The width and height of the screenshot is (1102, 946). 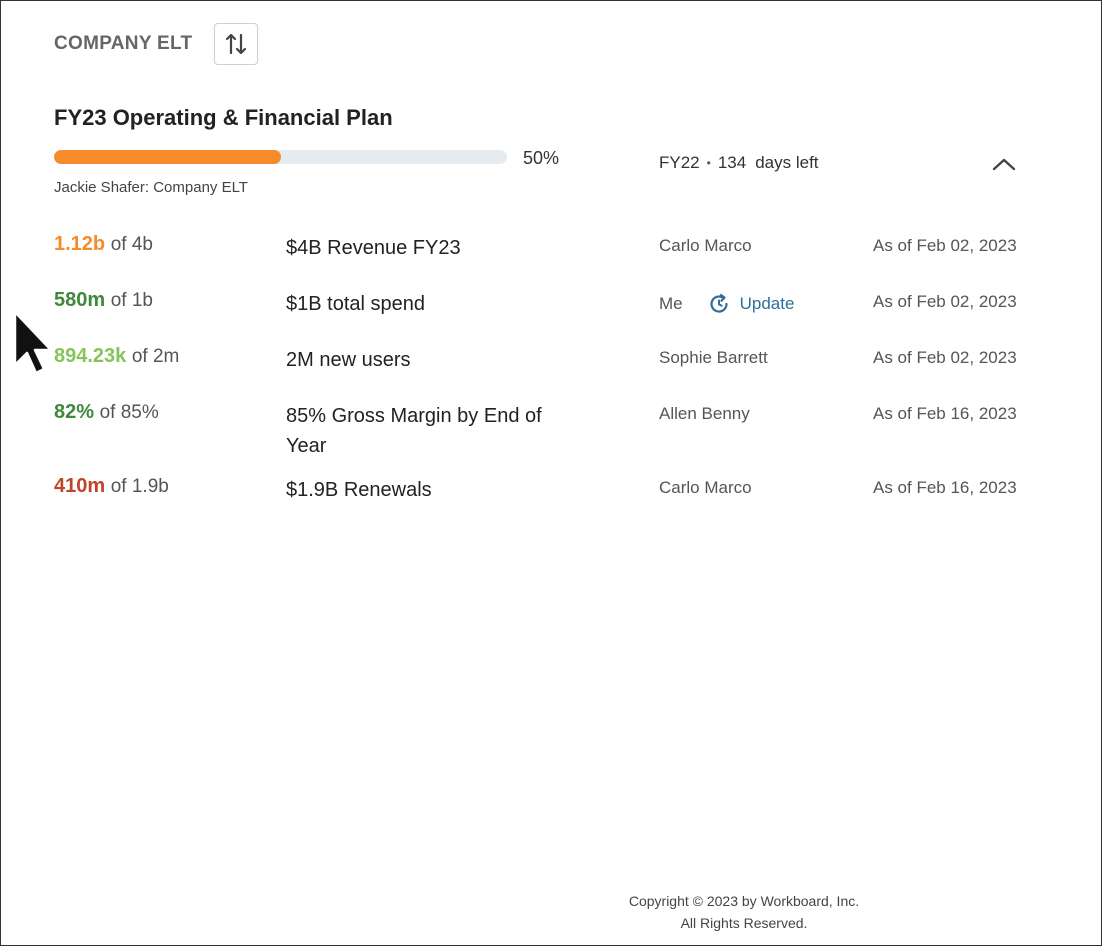 I want to click on kr-value: 82% of 85%, so click(x=106, y=412).